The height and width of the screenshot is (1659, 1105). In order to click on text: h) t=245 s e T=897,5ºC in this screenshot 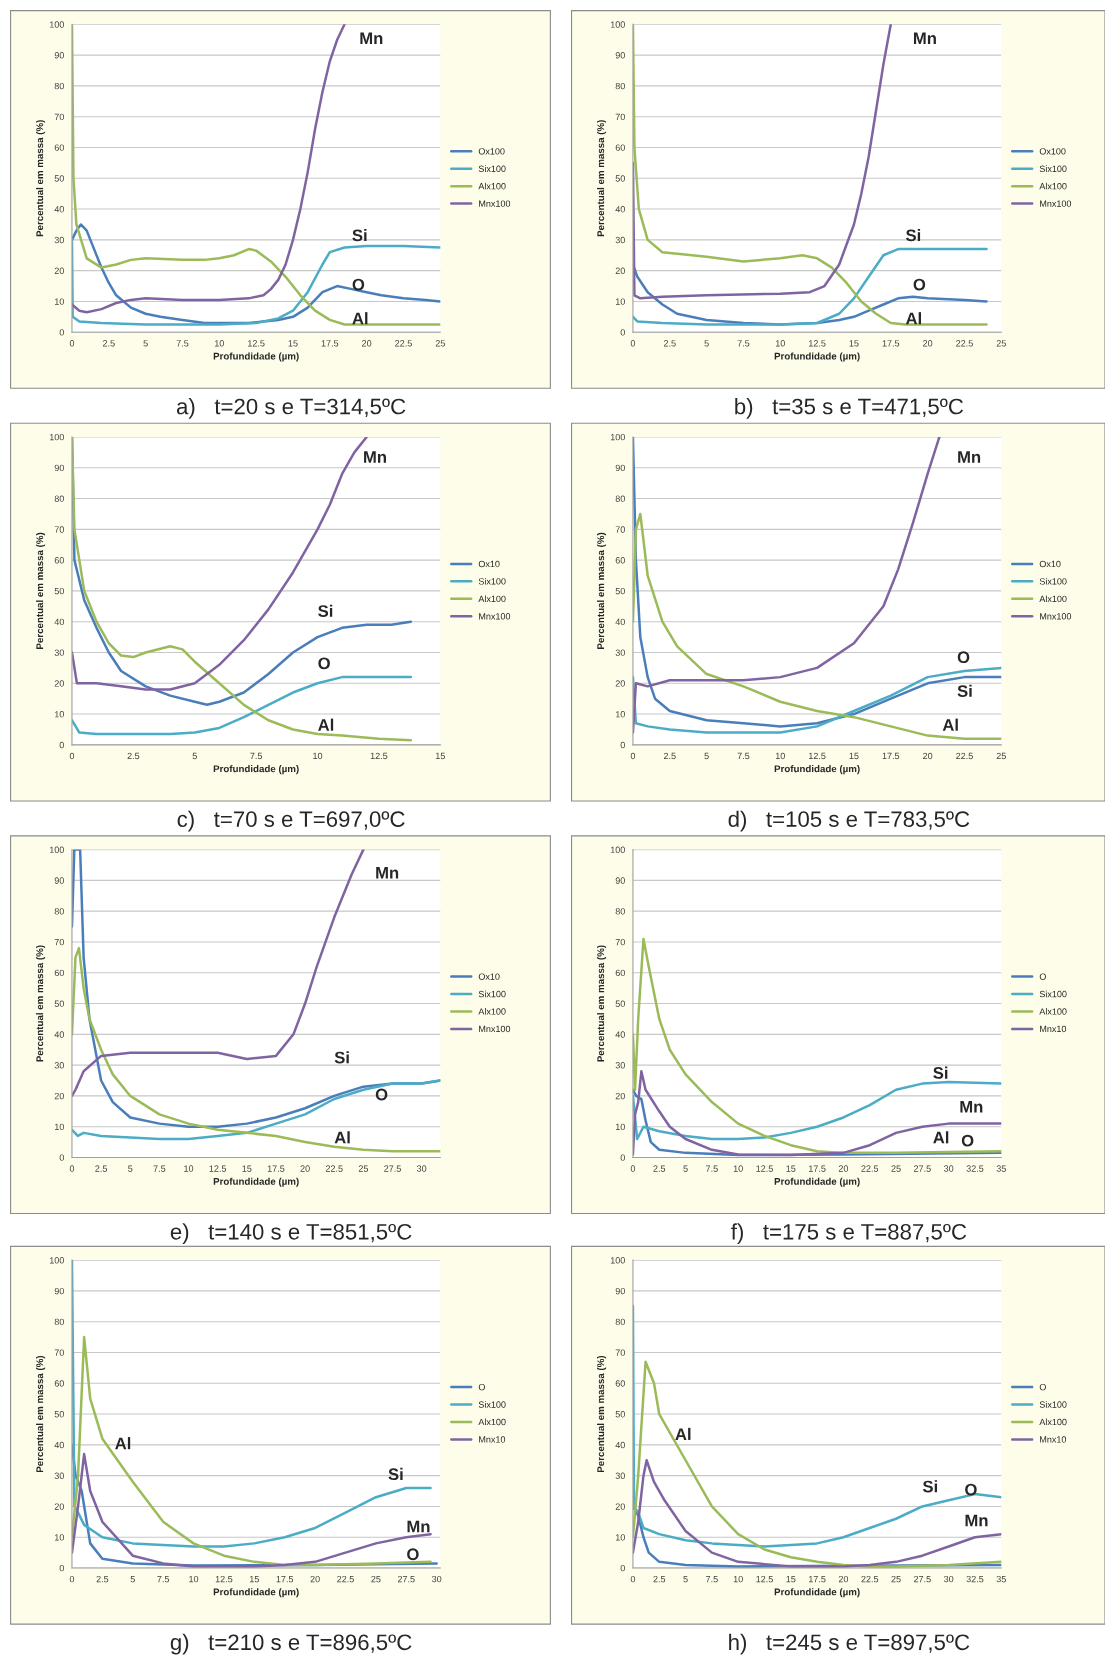, I will do `click(849, 1644)`.